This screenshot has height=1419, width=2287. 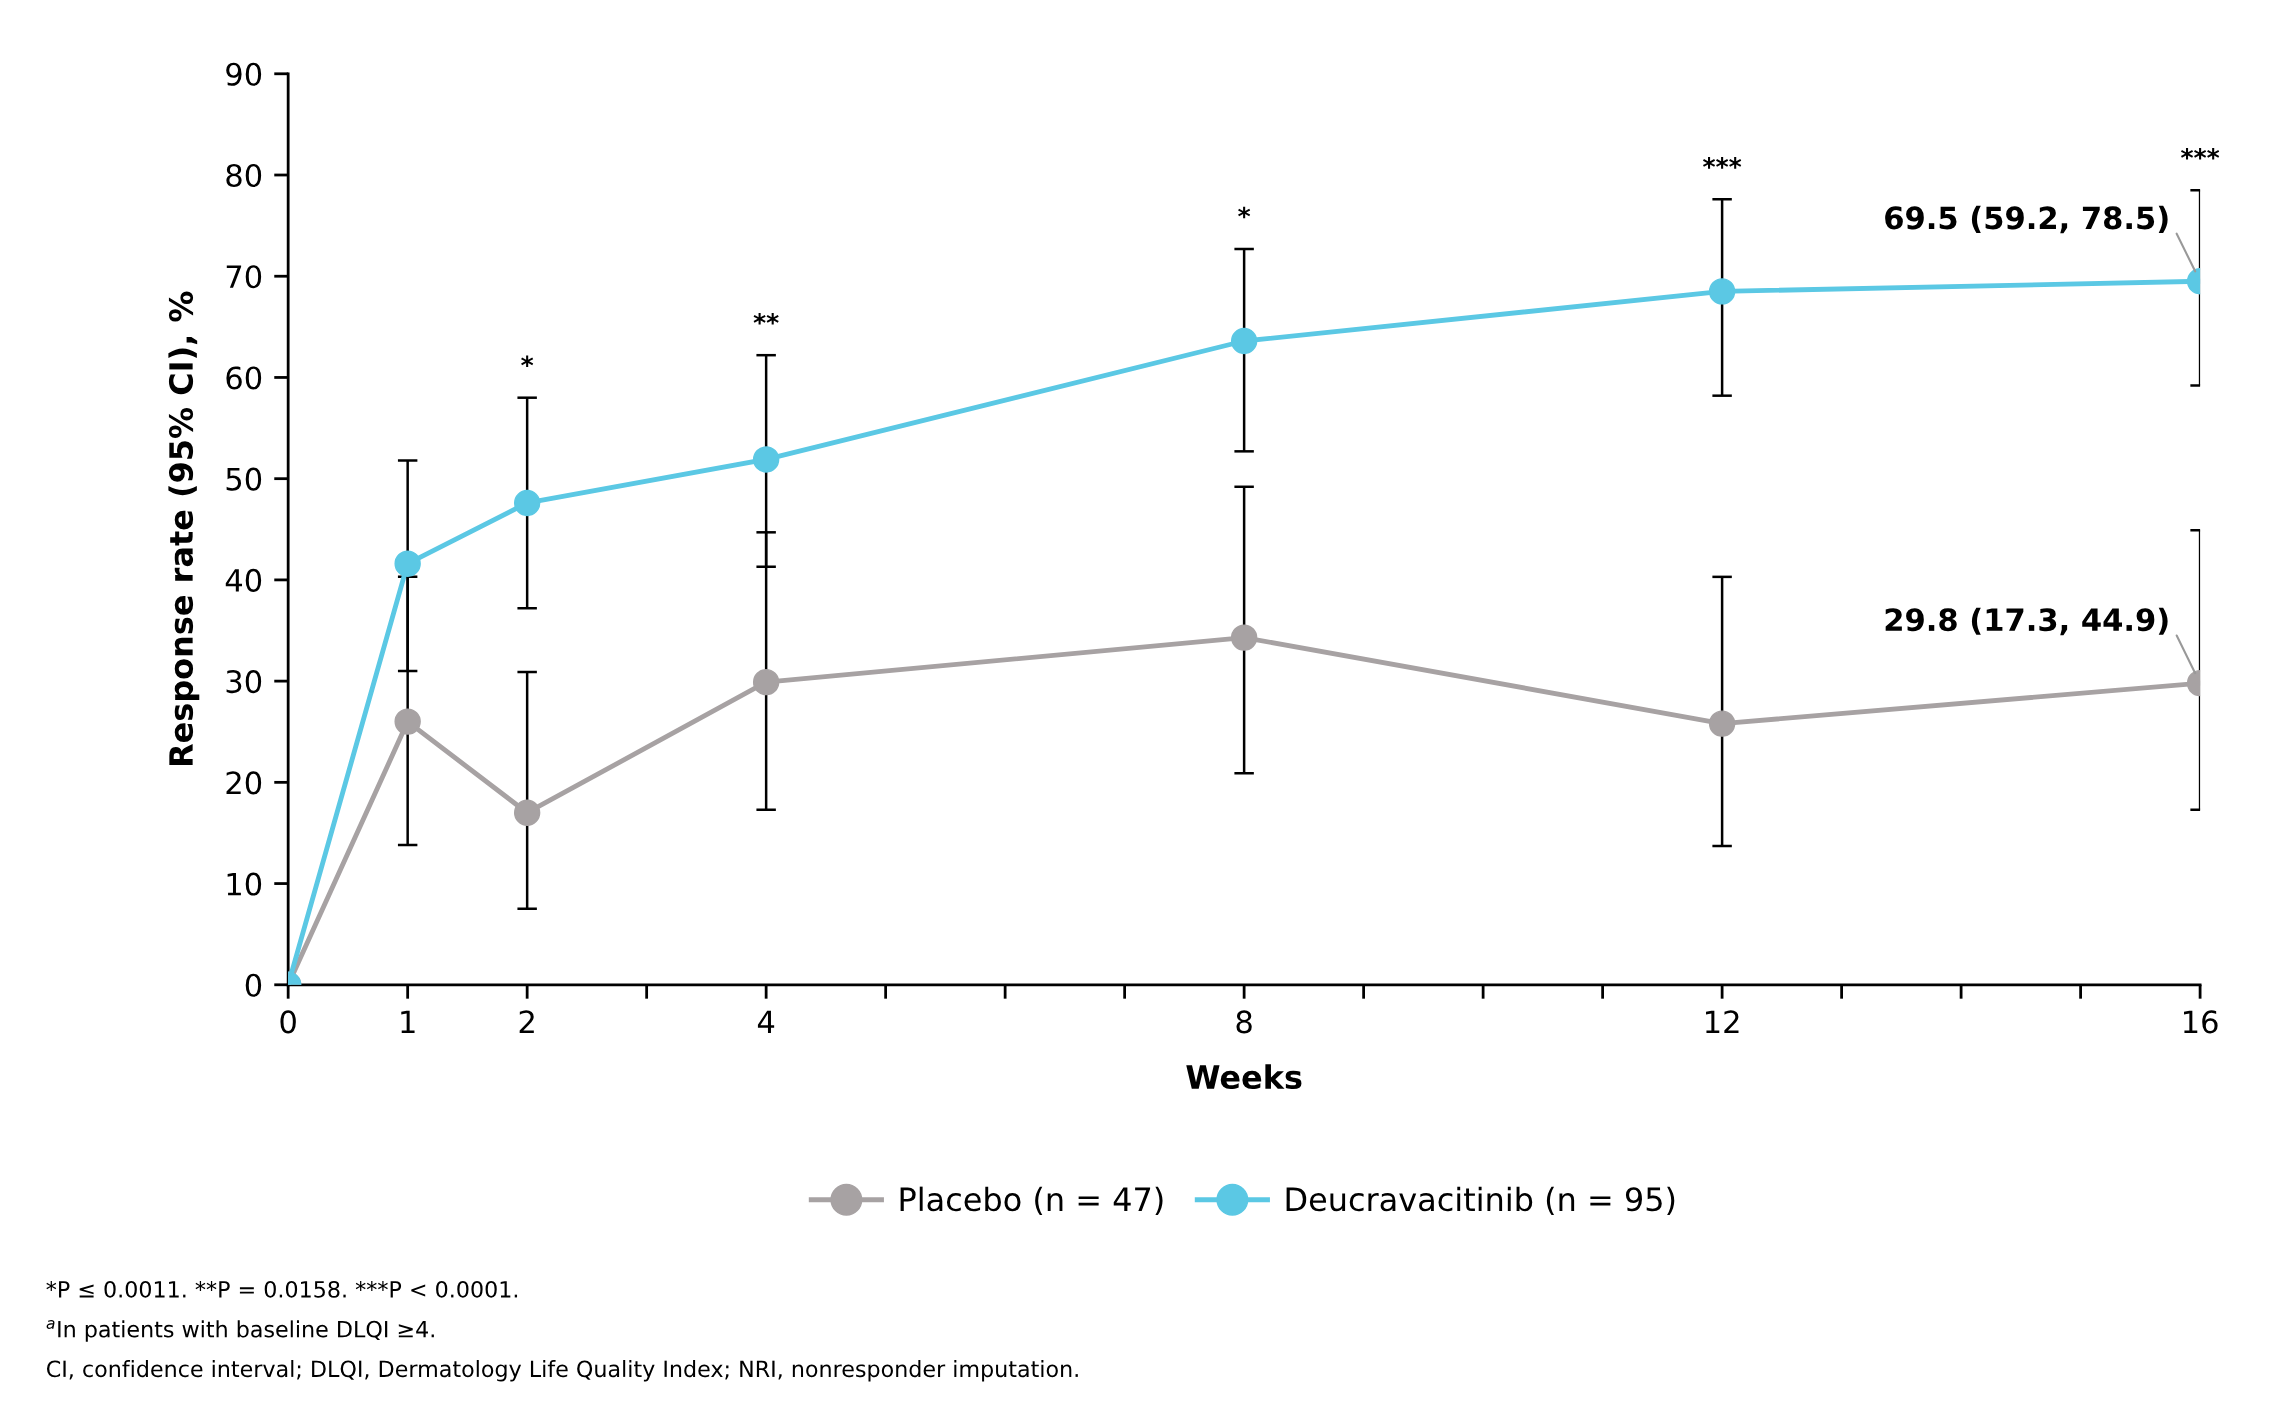 I want to click on y-tick-label: 30, so click(x=244, y=682).